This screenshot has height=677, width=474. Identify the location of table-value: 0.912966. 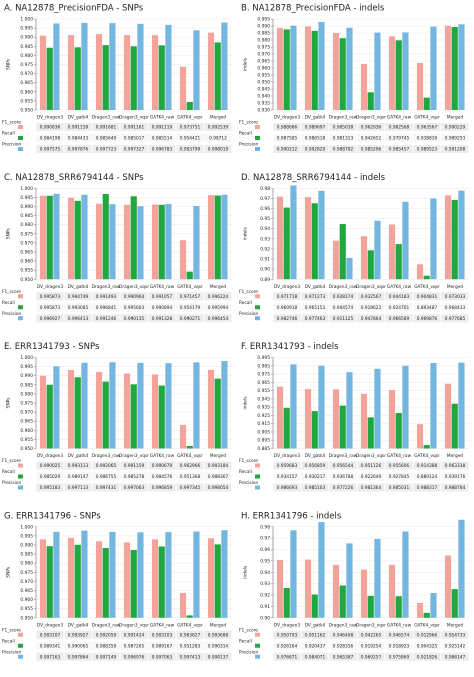
(427, 635).